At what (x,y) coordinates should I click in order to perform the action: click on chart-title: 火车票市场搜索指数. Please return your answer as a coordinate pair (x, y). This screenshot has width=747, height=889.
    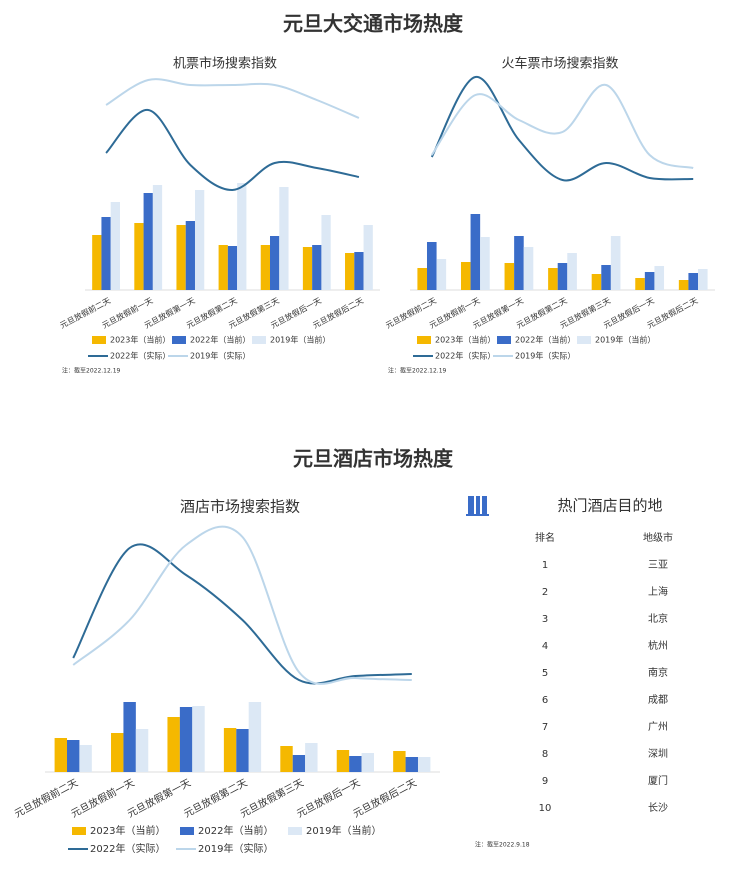
    Looking at the image, I should click on (559, 64).